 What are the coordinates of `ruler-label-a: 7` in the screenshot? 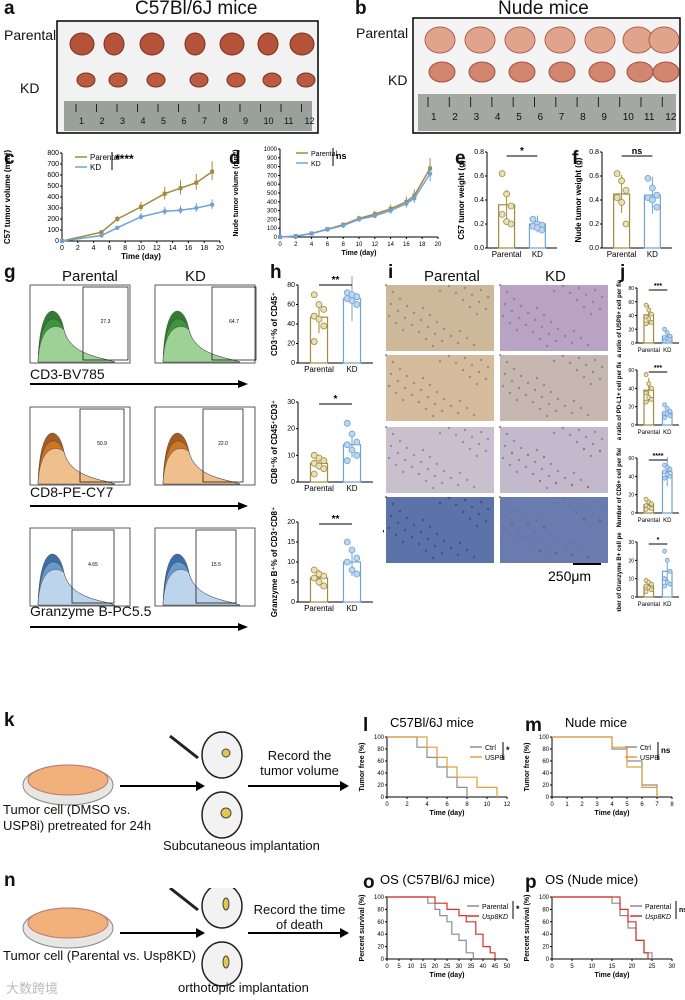 It's located at (204, 121).